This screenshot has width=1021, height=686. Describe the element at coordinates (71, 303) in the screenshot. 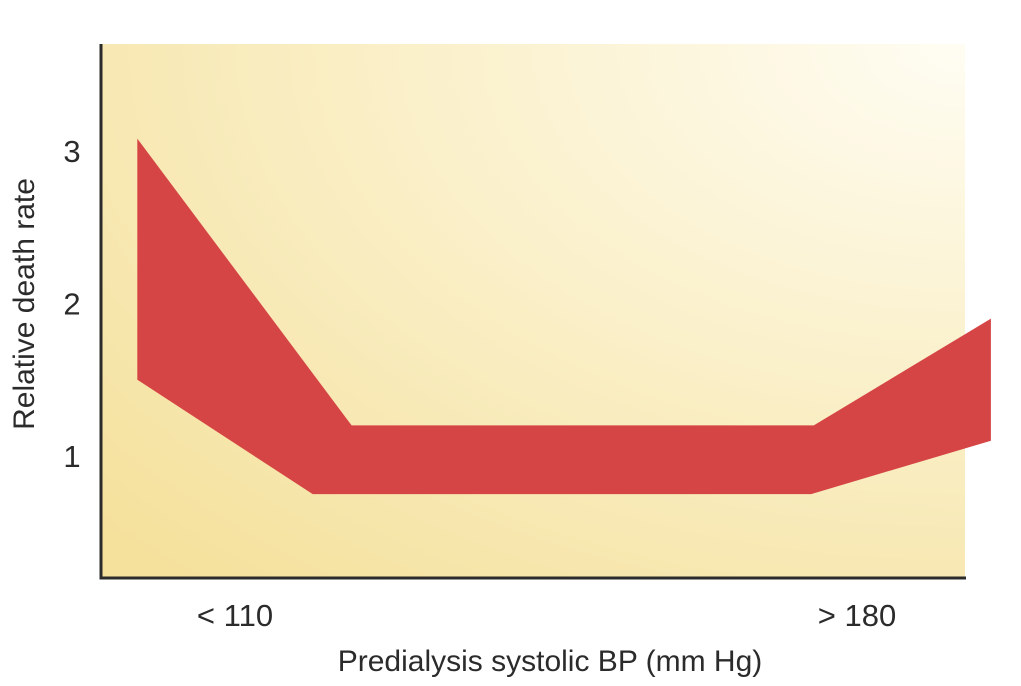

I see `y-tick-label: 2` at that location.